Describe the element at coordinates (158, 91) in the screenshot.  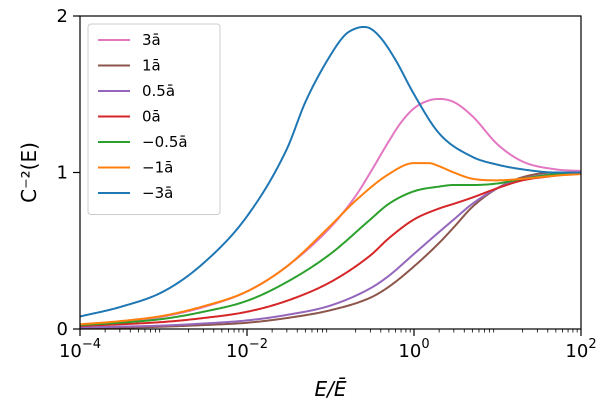
I see `legend-entry-label: 0.5ā` at that location.